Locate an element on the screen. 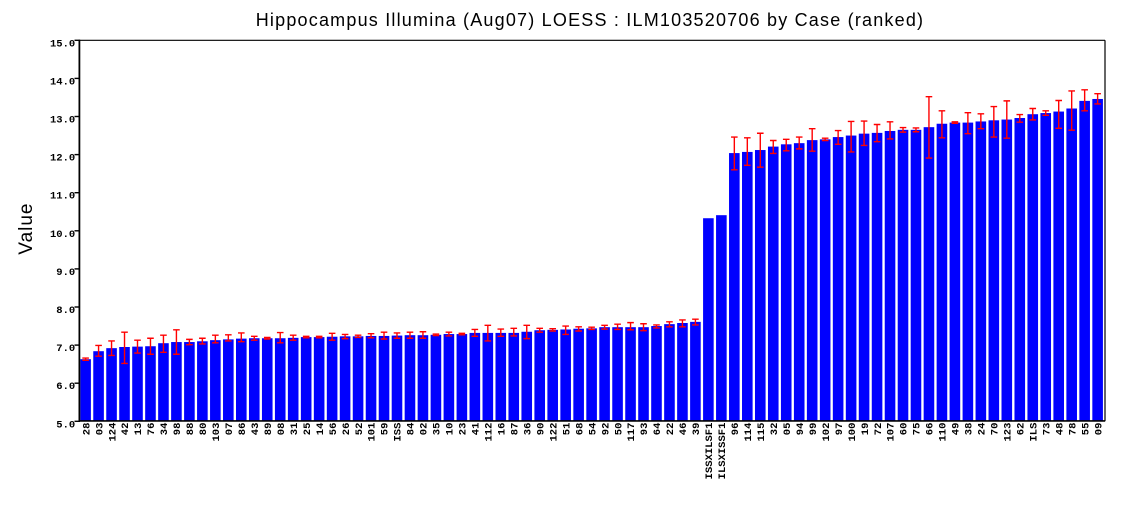 The height and width of the screenshot is (505, 1125). svg-text: 76 is located at coordinates (152, 429).